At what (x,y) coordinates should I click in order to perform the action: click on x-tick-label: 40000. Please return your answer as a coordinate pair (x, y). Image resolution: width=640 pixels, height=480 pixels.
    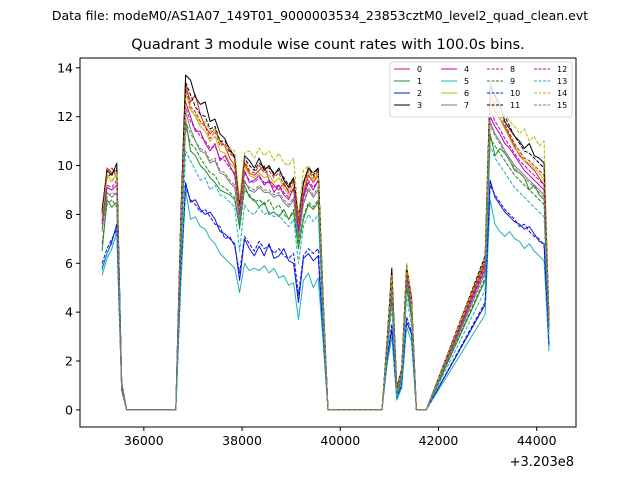
    Looking at the image, I should click on (340, 440).